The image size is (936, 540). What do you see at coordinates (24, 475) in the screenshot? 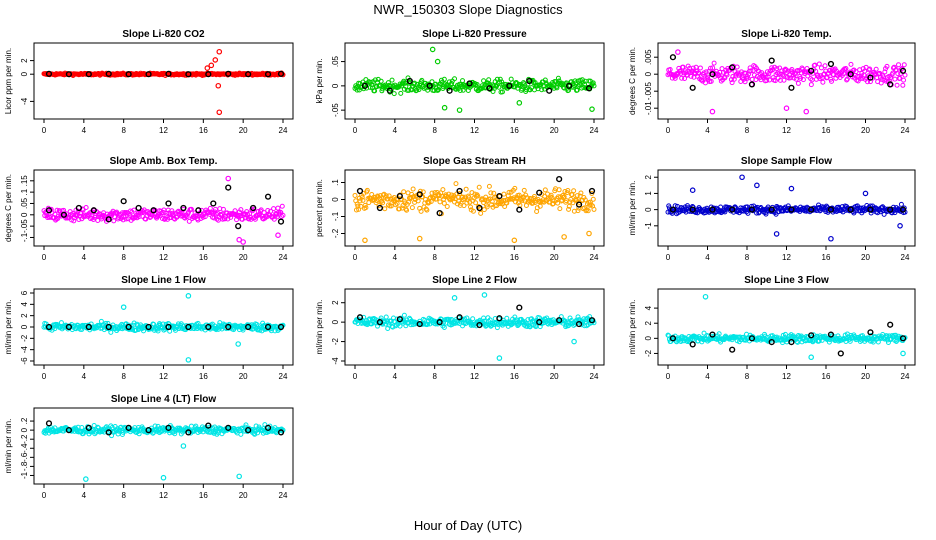
I see `y-tick-label: -1` at bounding box center [24, 475].